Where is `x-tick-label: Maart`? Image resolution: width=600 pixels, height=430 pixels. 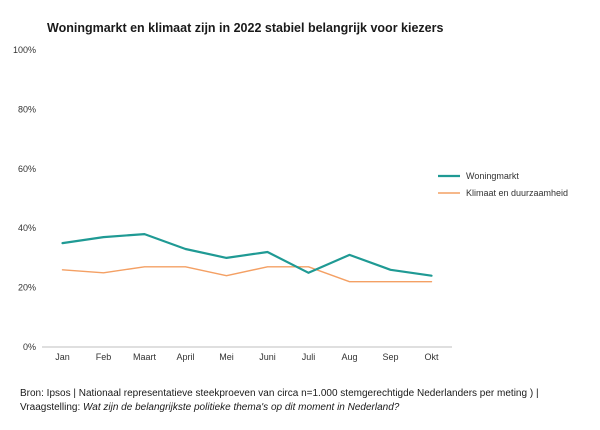 x-tick-label: Maart is located at coordinates (145, 357).